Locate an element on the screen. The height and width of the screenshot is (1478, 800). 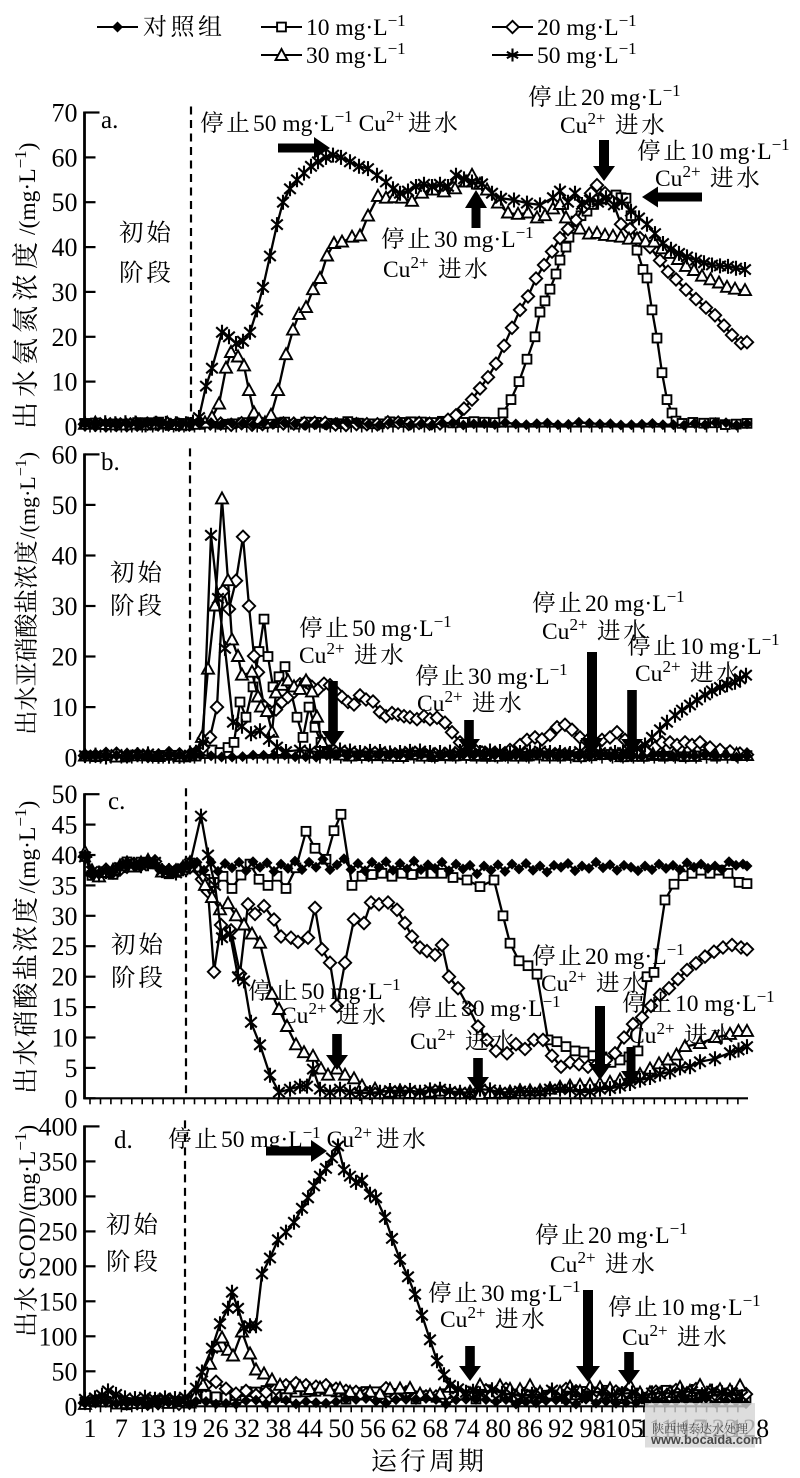
svg-text: 98 is located at coordinates (593, 1428).